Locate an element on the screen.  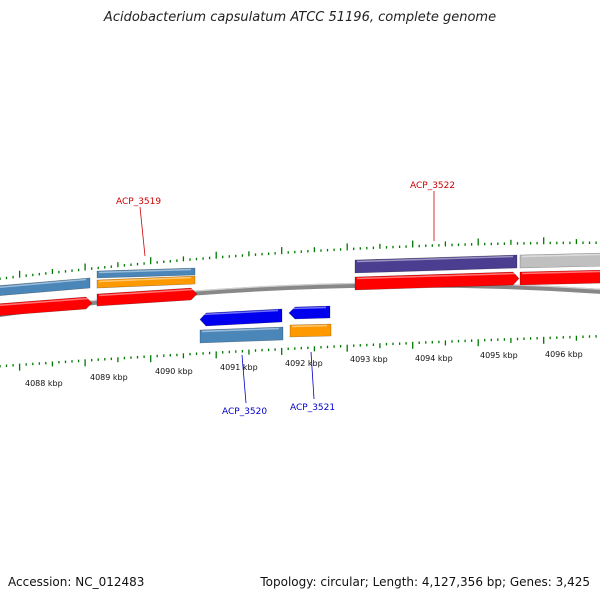
gene-block-gray-right is located at coordinates (559, 260).